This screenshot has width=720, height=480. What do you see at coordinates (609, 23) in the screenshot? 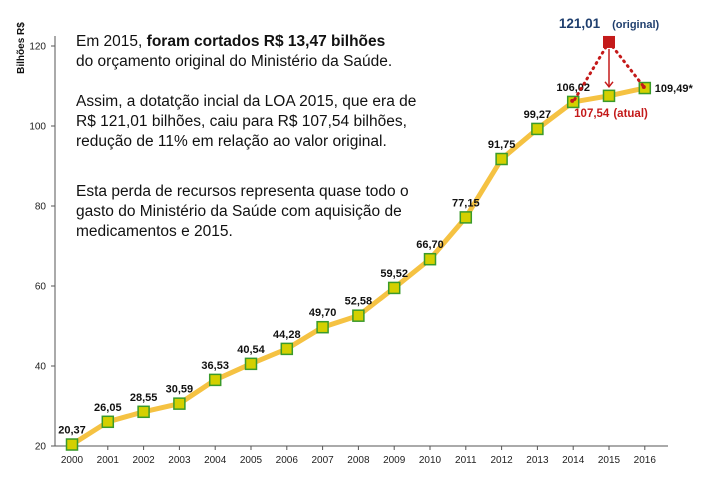
I see `original-value-label: 121,01 (original)` at bounding box center [609, 23].